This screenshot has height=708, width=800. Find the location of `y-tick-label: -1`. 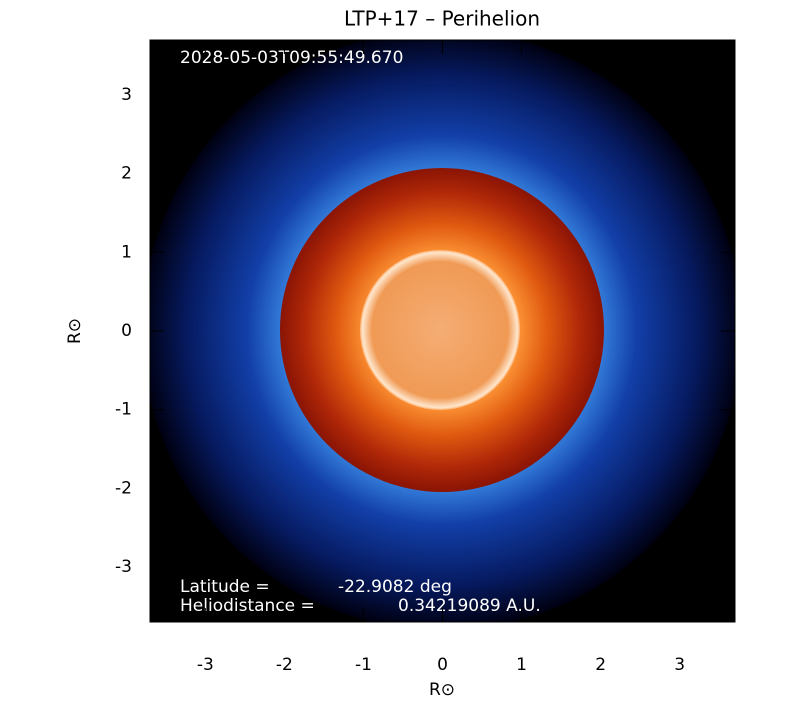

y-tick-label: -1 is located at coordinates (123, 410).